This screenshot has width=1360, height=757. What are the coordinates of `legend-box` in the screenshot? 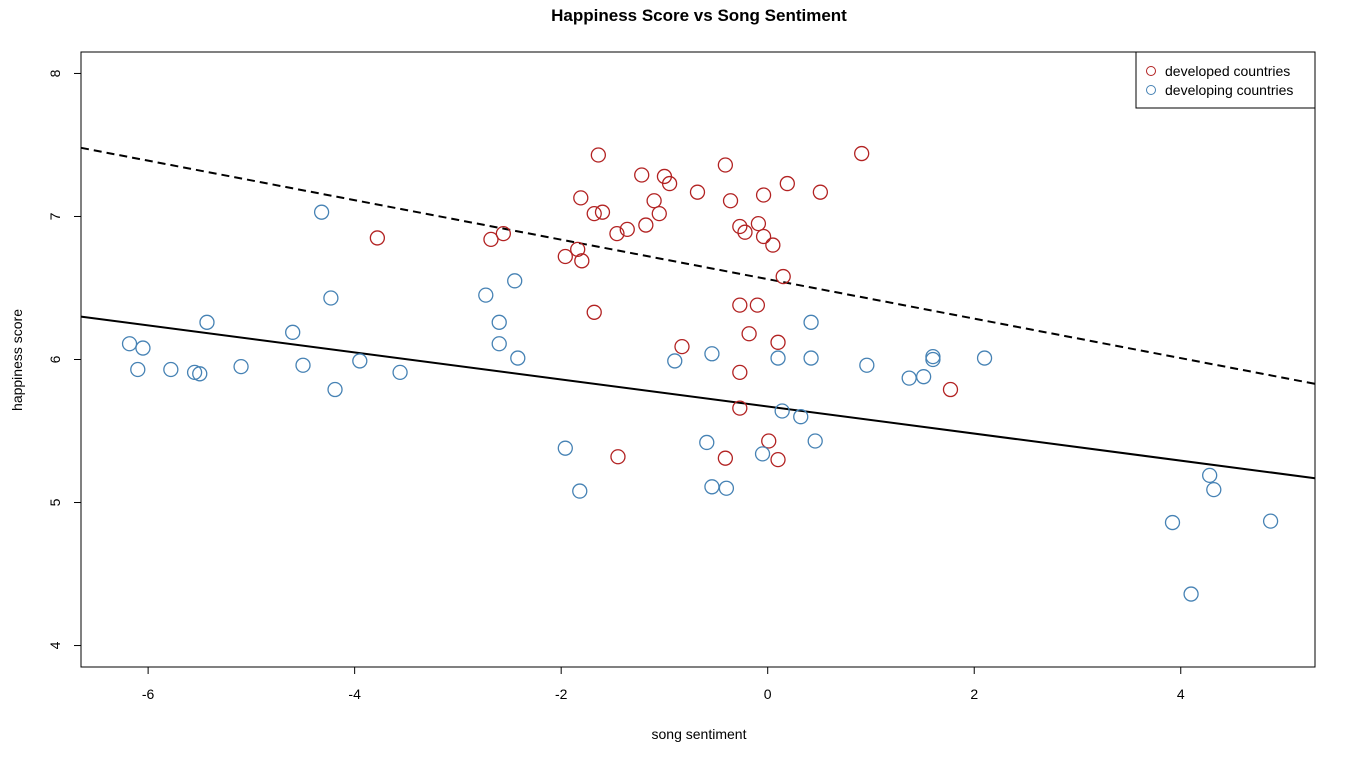 It's located at (1225, 80).